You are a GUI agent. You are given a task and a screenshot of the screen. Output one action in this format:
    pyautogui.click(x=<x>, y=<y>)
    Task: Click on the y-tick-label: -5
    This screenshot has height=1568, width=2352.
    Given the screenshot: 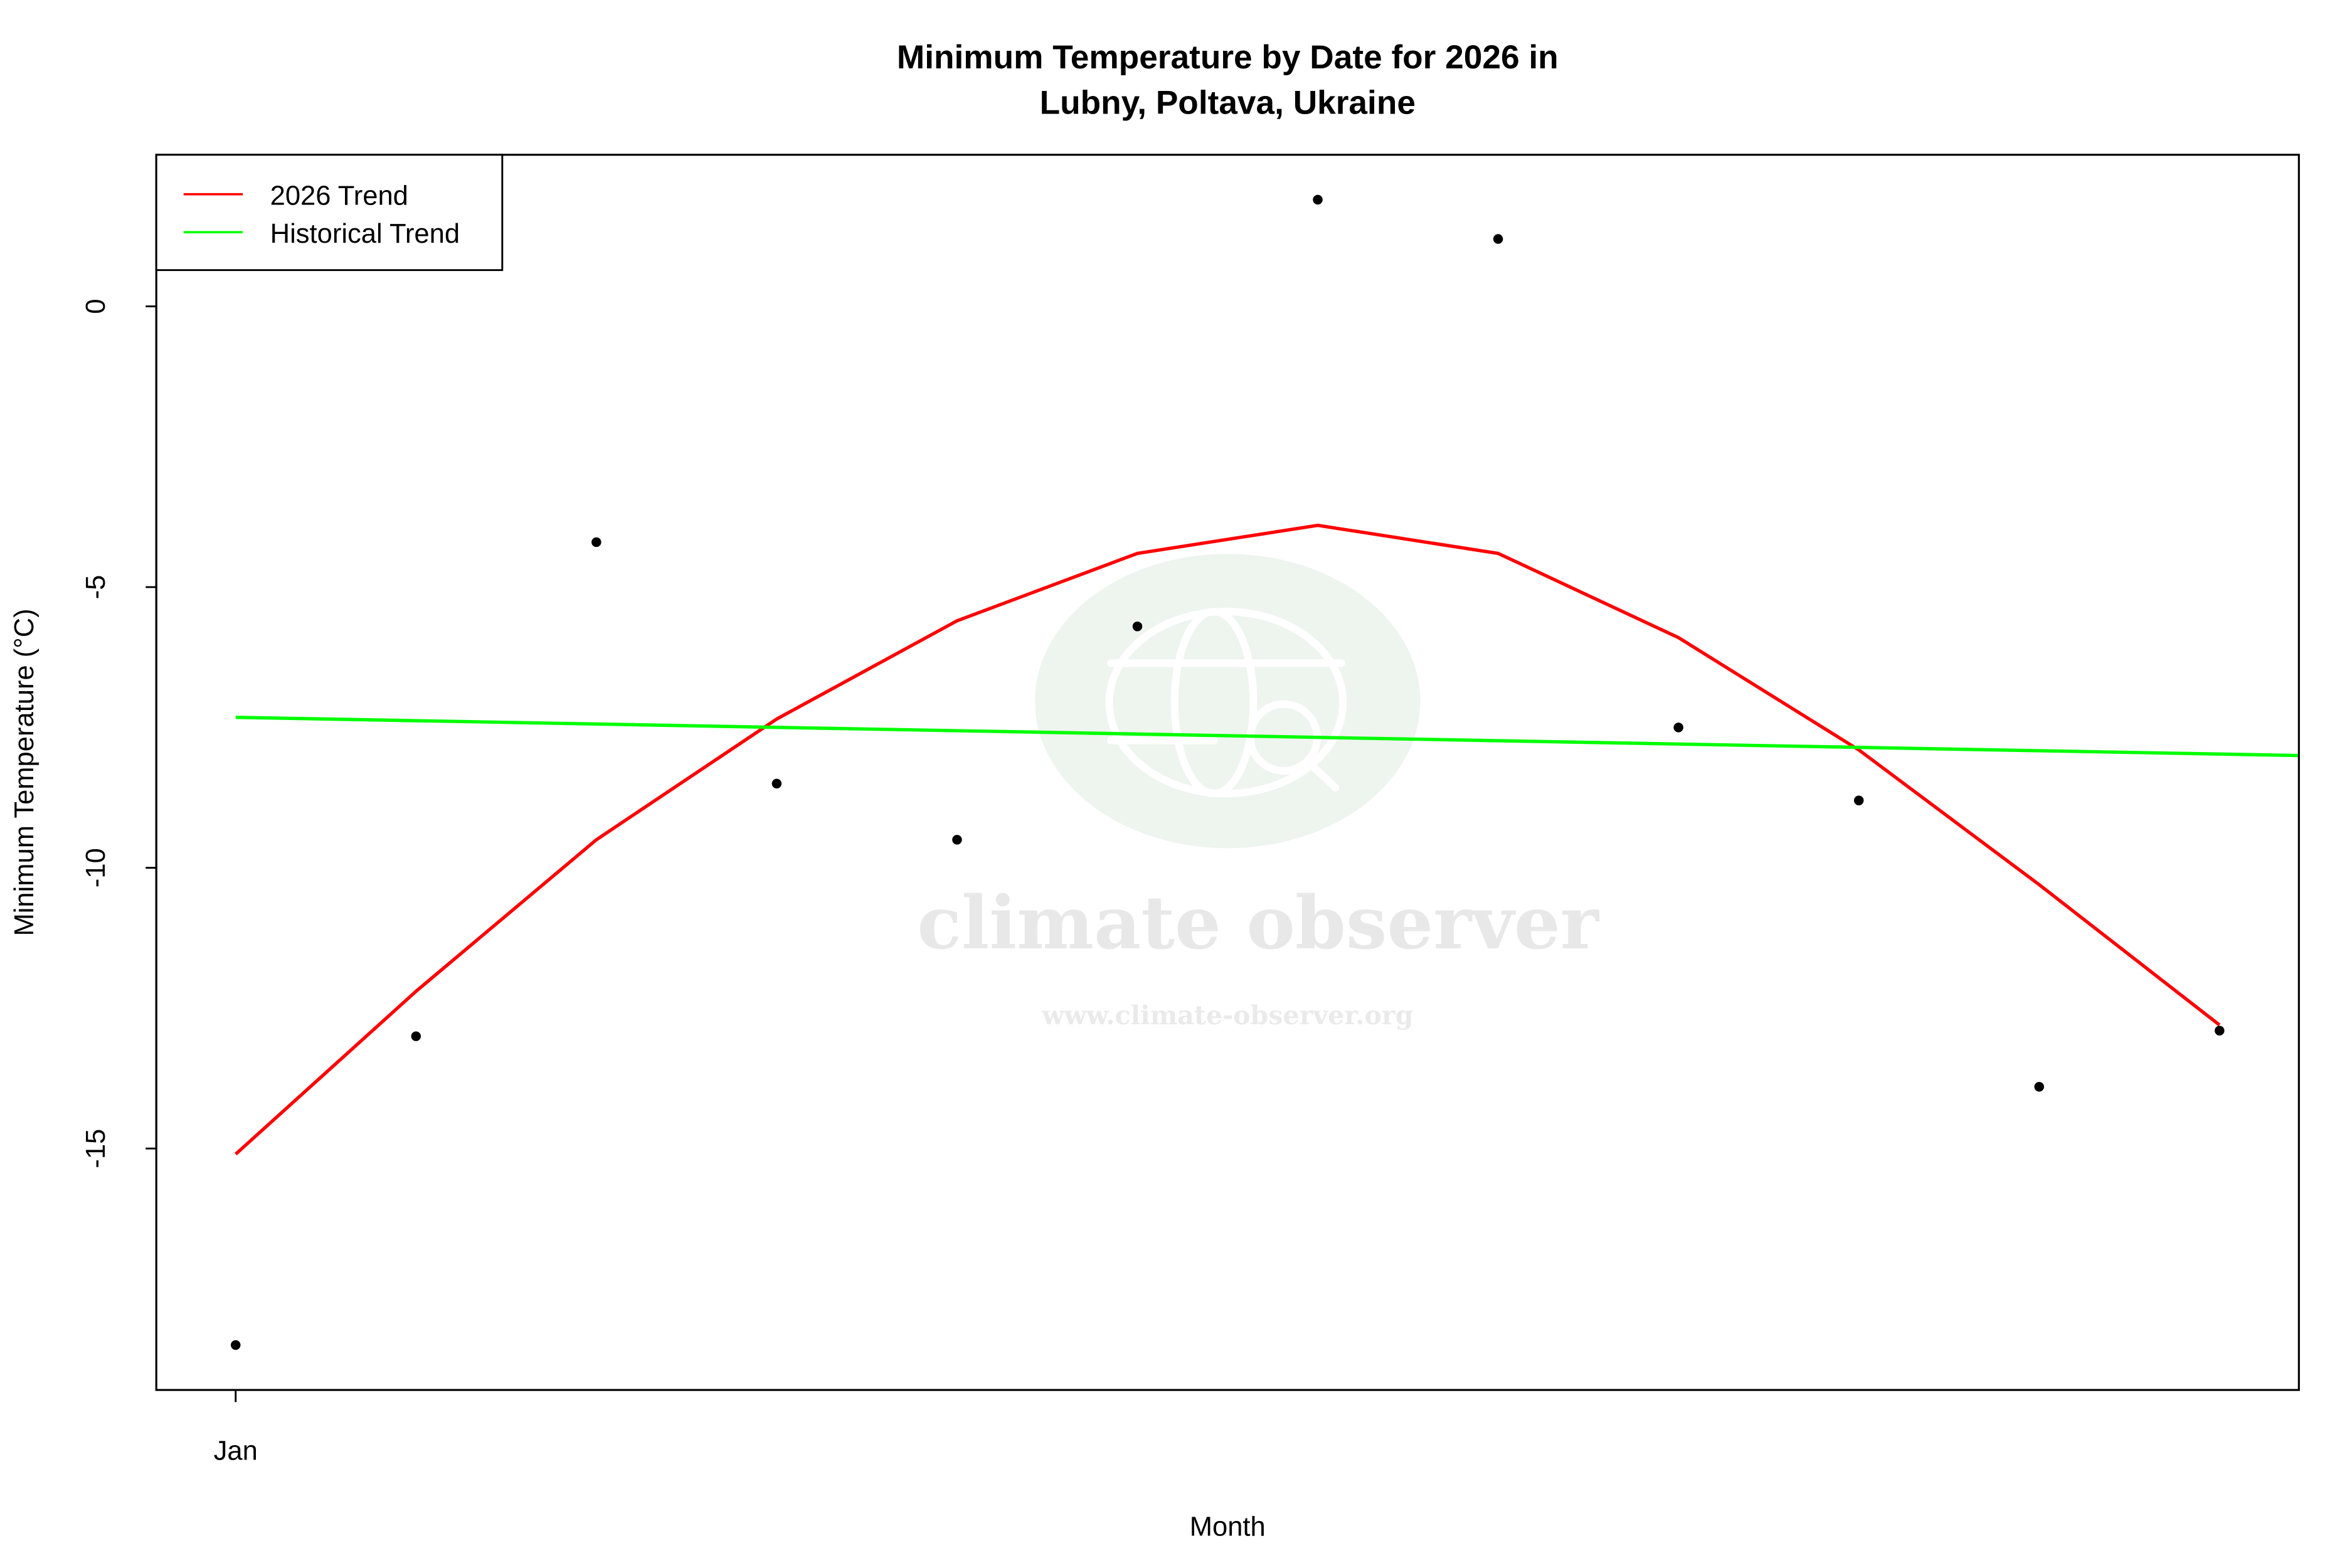 What is the action you would take?
    pyautogui.click(x=96, y=587)
    